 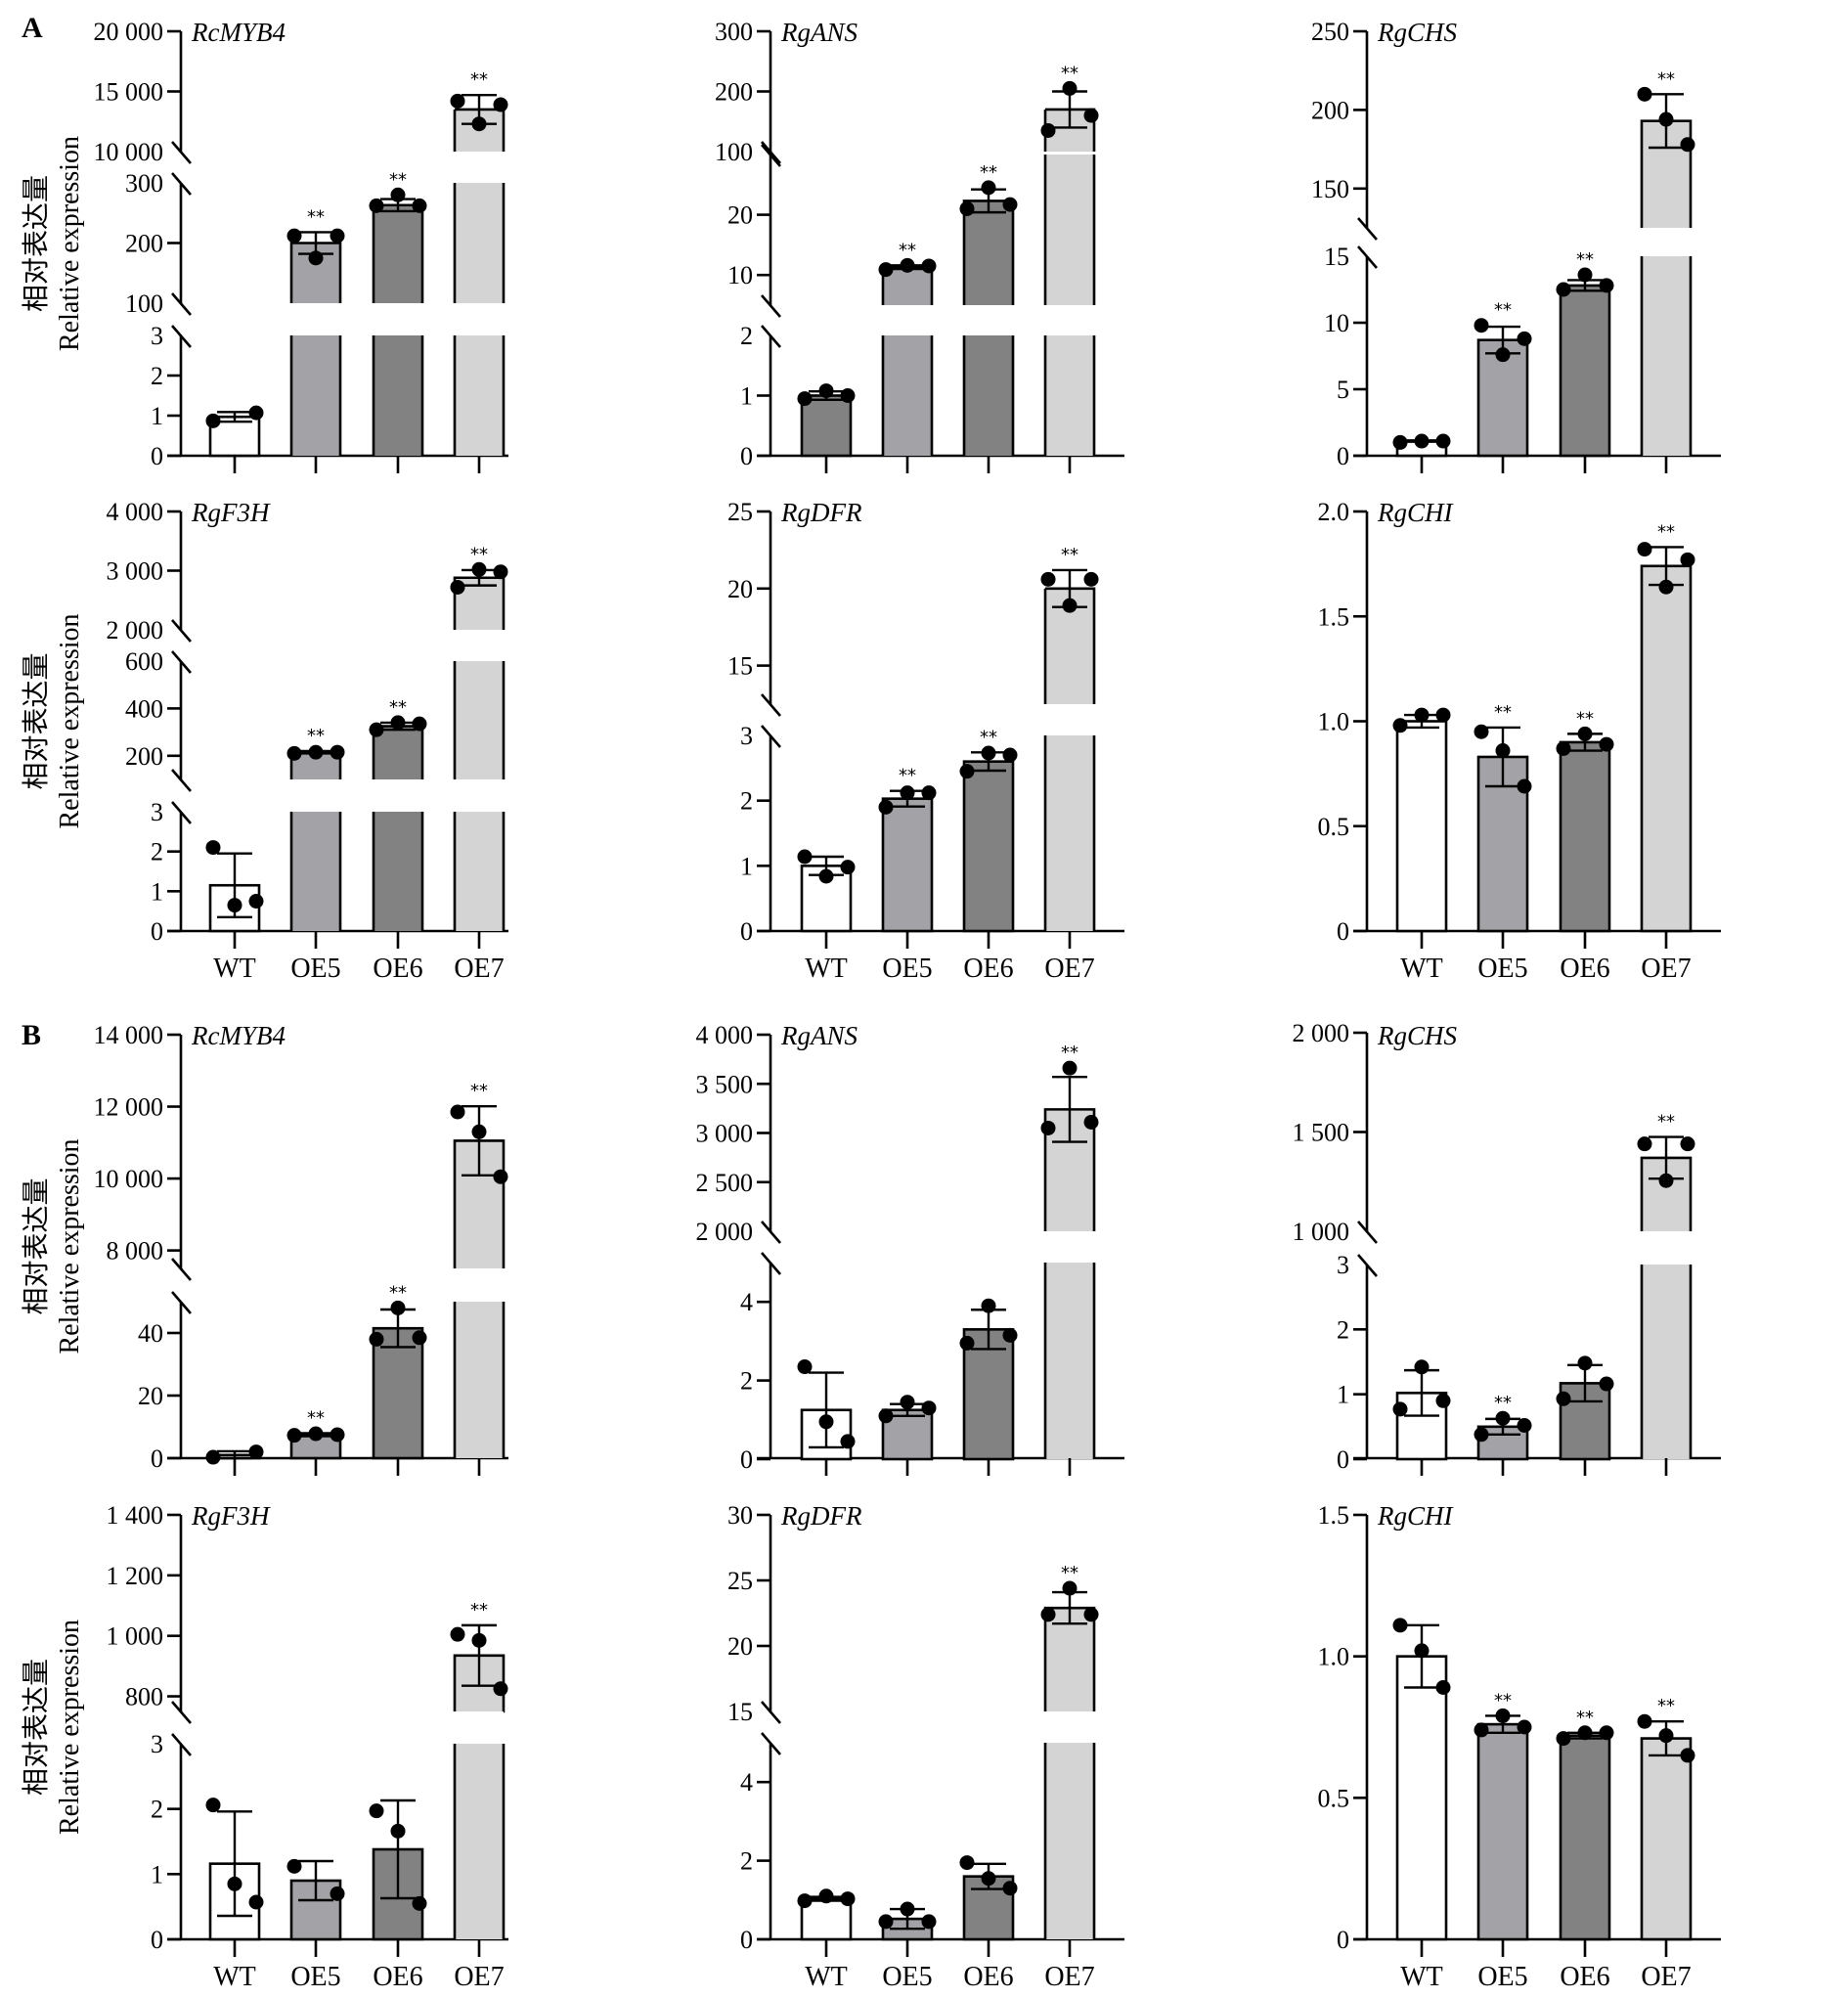 I want to click on y-tick-label: 0.5, so click(x=1334, y=827).